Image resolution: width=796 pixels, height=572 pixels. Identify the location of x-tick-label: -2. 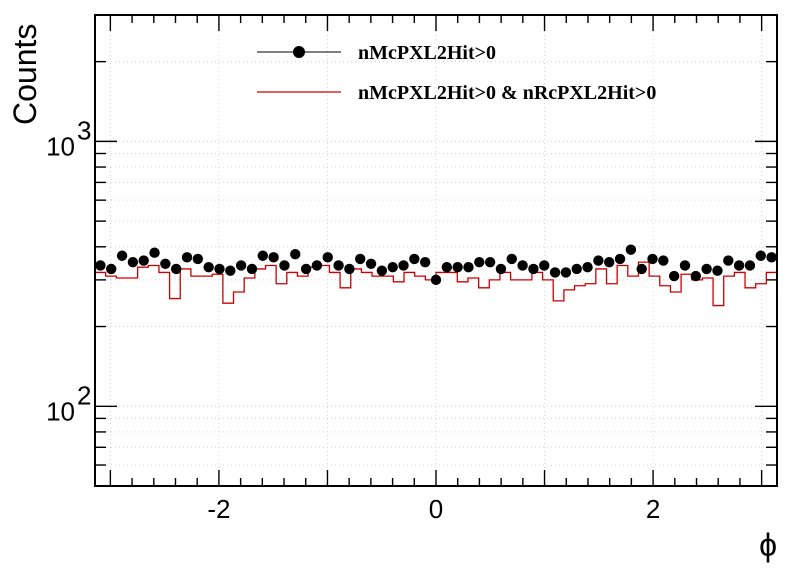
(218, 509).